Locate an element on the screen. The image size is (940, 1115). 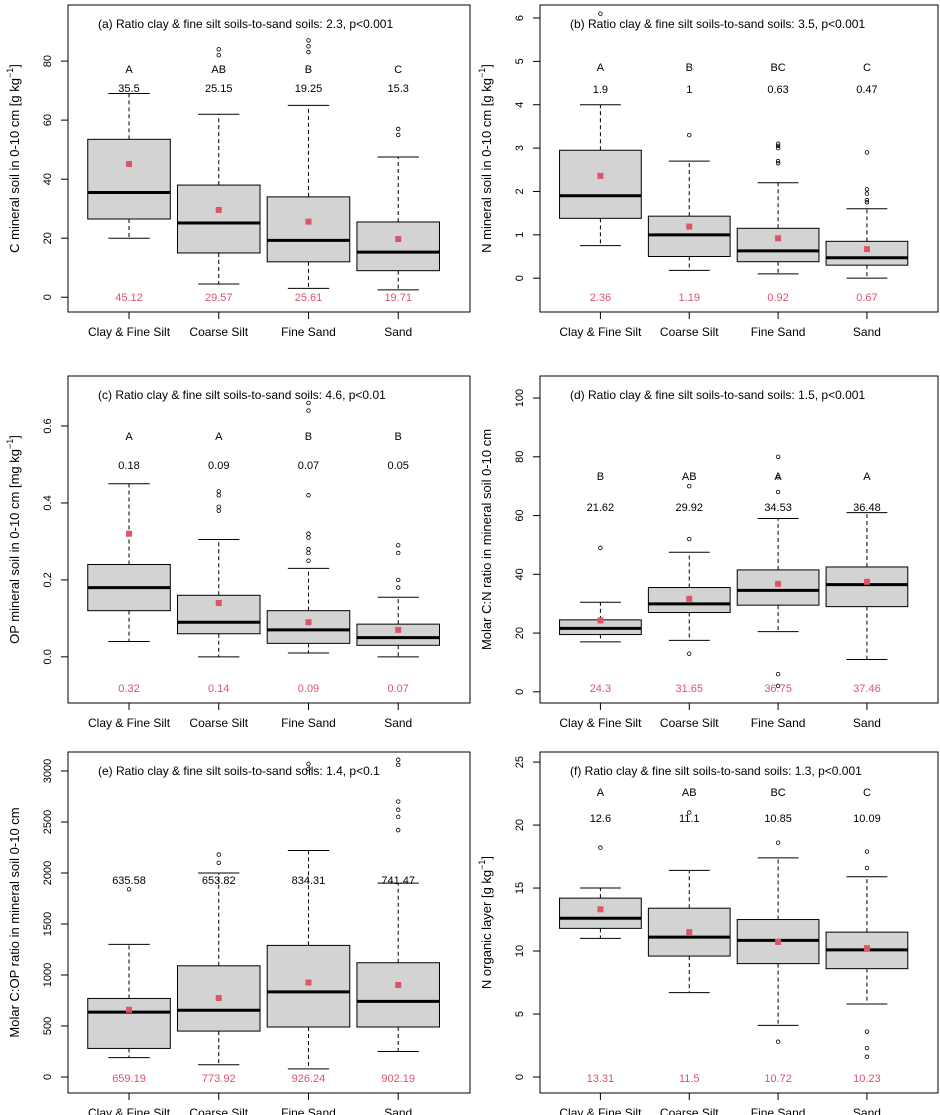
mean-label: 25.61 is located at coordinates (309, 298).